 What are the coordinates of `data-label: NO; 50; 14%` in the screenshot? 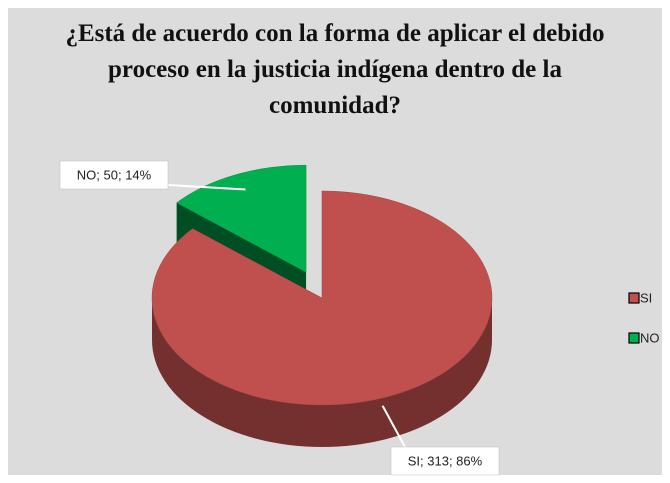 It's located at (114, 174).